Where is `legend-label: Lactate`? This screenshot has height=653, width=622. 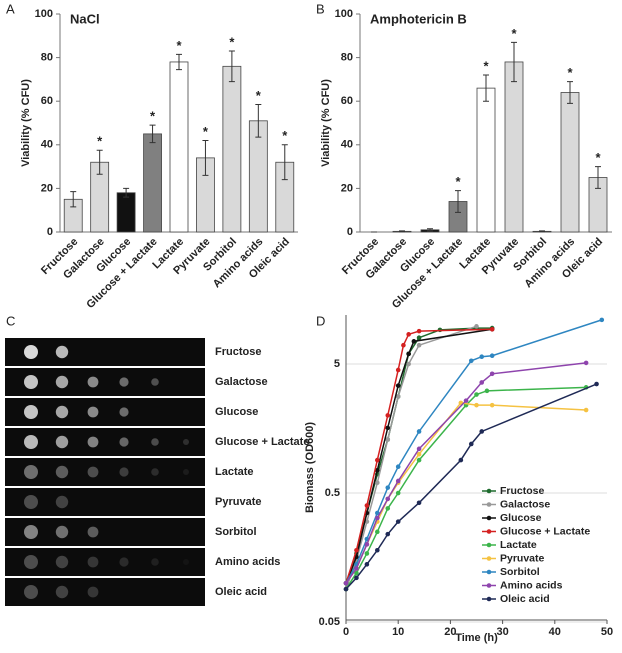
legend-label: Lactate is located at coordinates (518, 545).